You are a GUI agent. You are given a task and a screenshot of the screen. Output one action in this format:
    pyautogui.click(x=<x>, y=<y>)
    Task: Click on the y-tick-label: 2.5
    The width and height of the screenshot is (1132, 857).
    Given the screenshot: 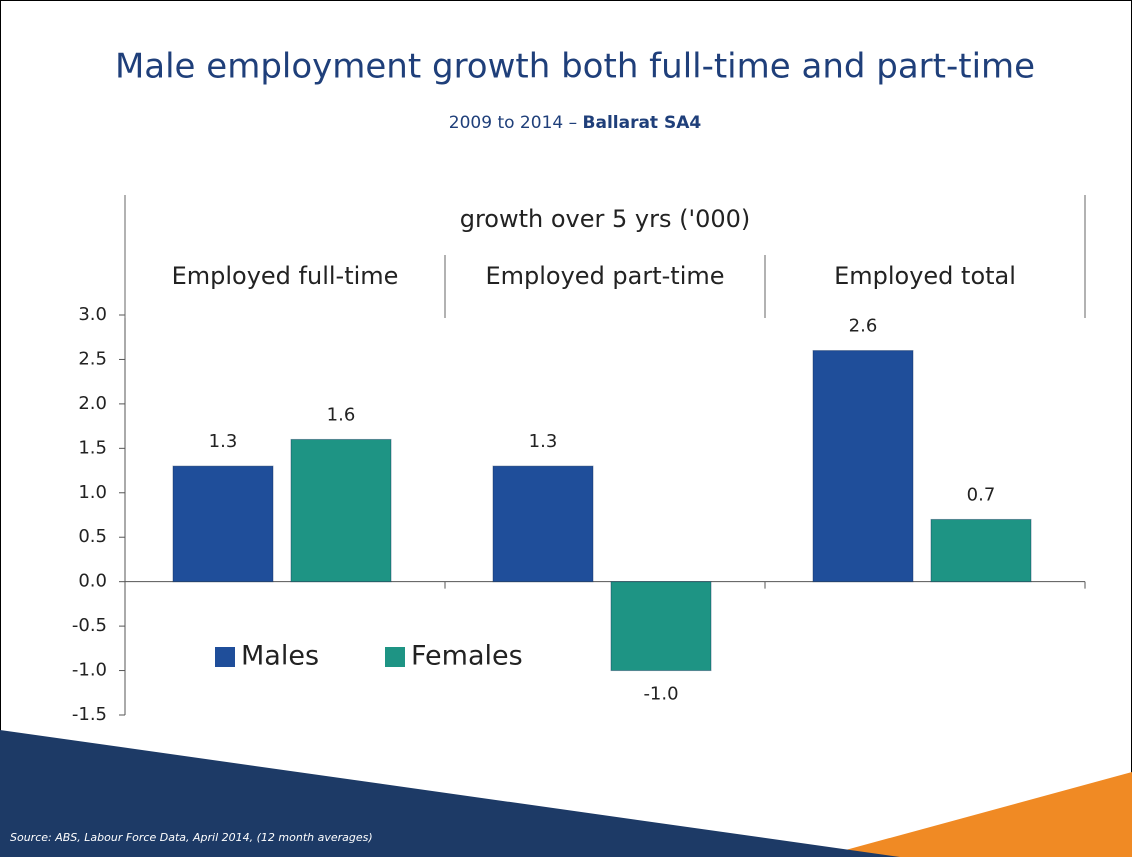 What is the action you would take?
    pyautogui.click(x=92, y=358)
    